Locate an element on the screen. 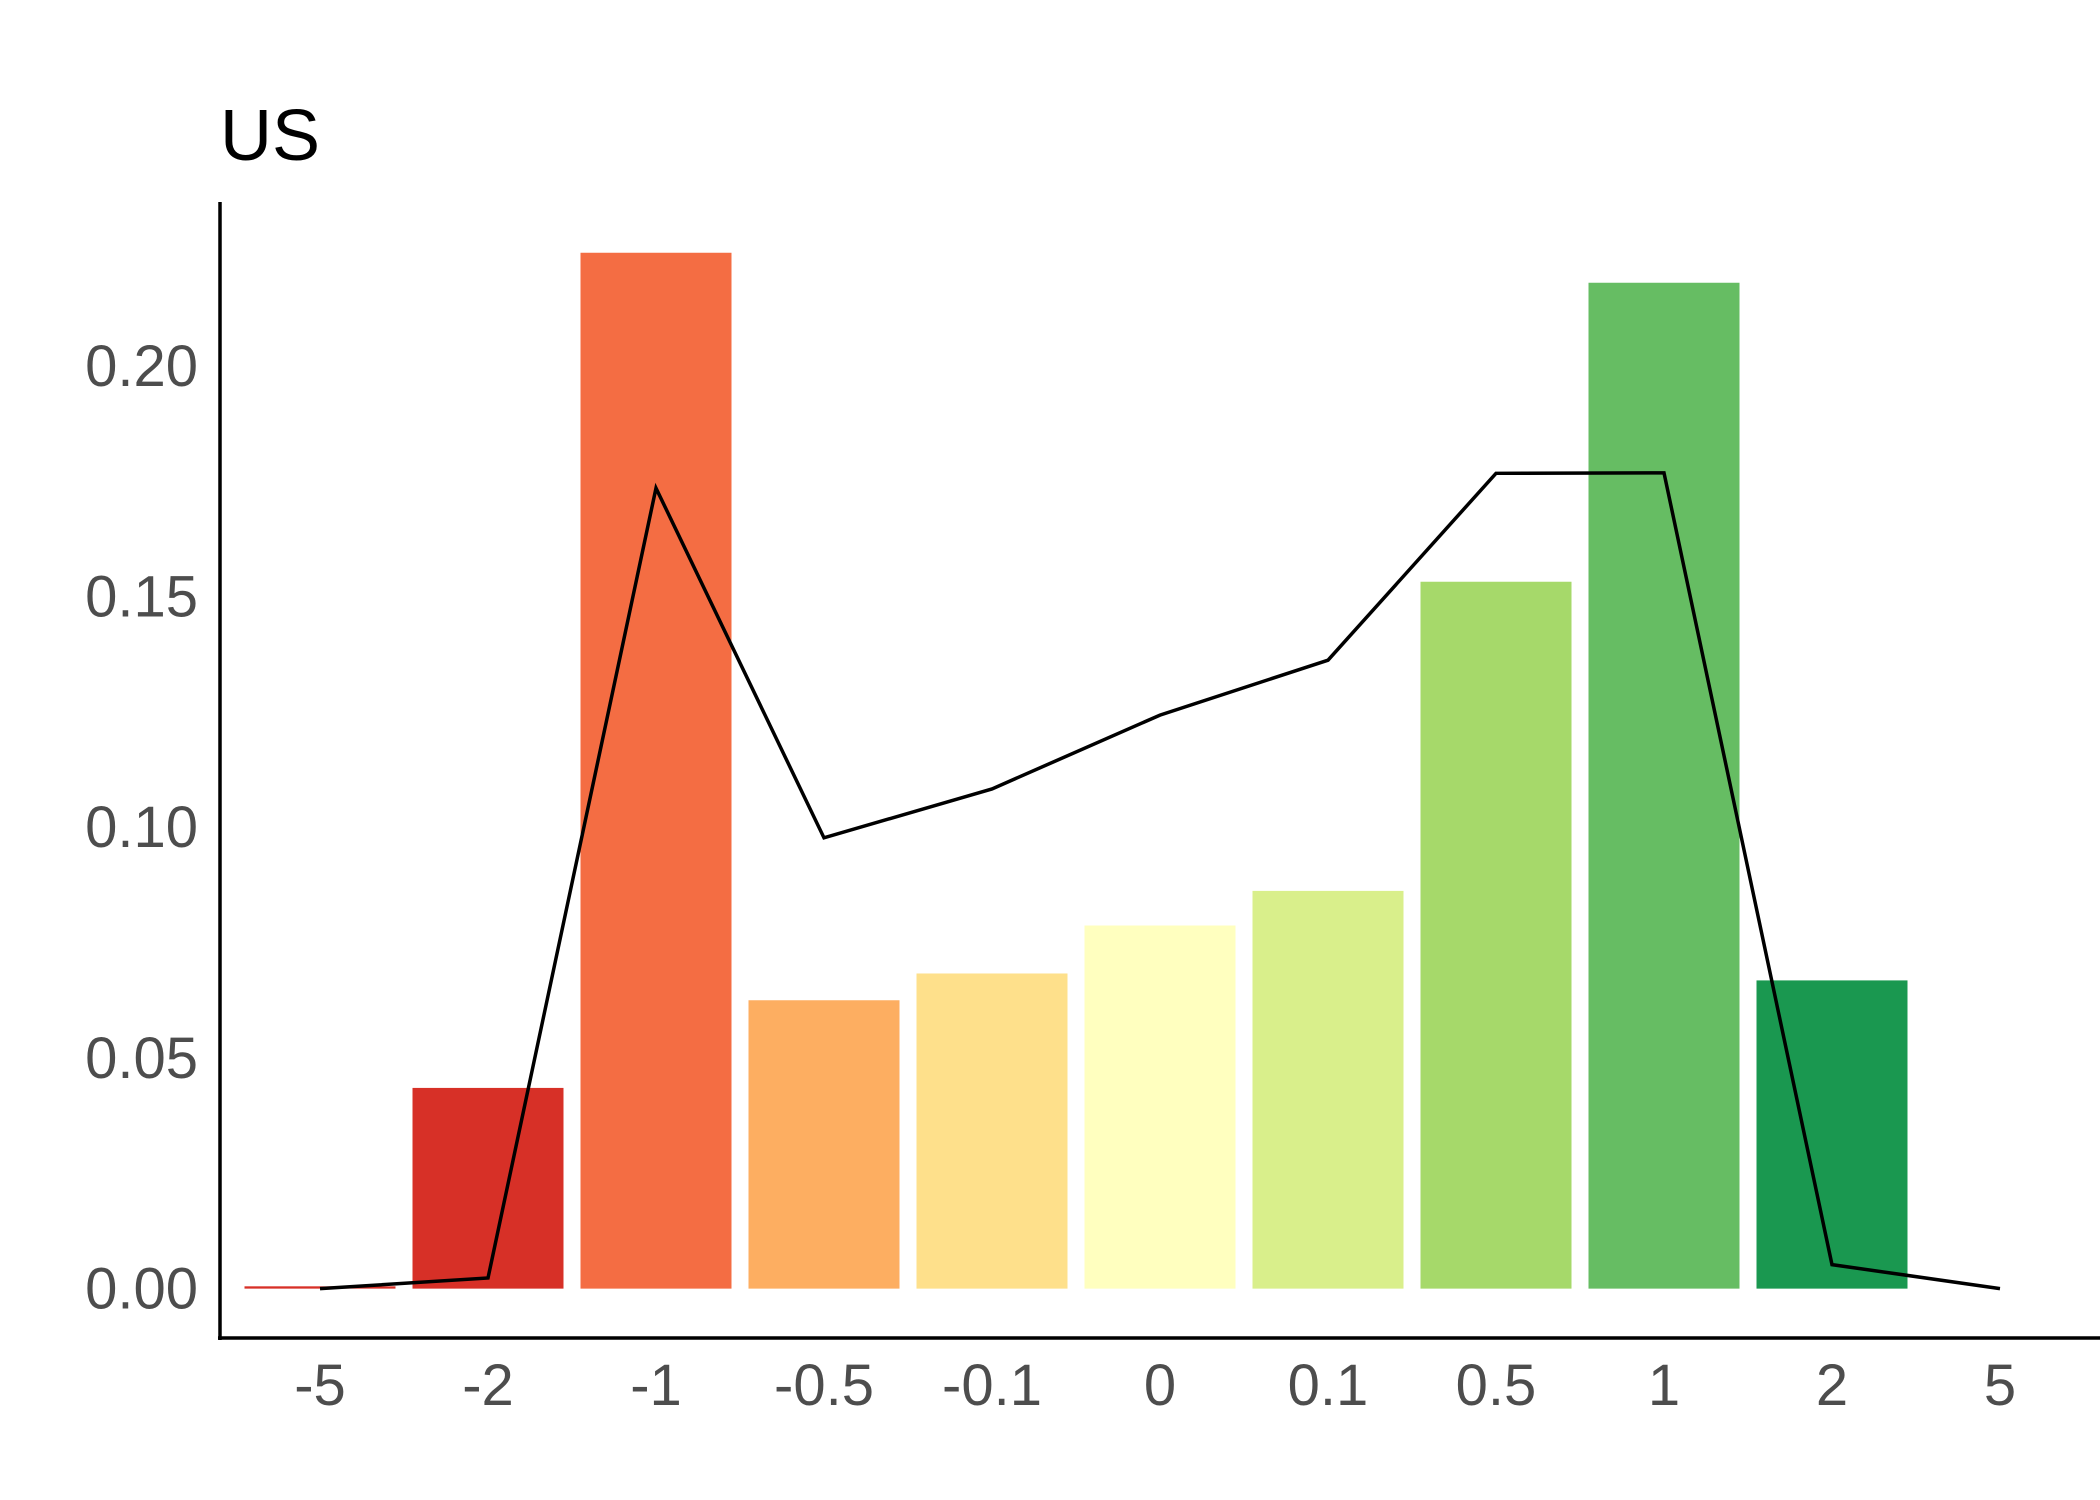 This screenshot has height=1500, width=2100. y-tick-label: 0.15 is located at coordinates (141, 597).